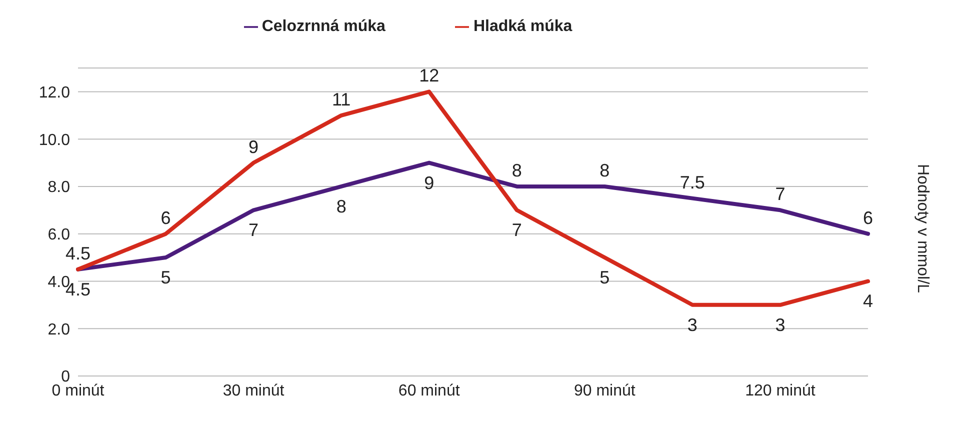  I want to click on y-tick-label: 8.0, so click(59, 187).